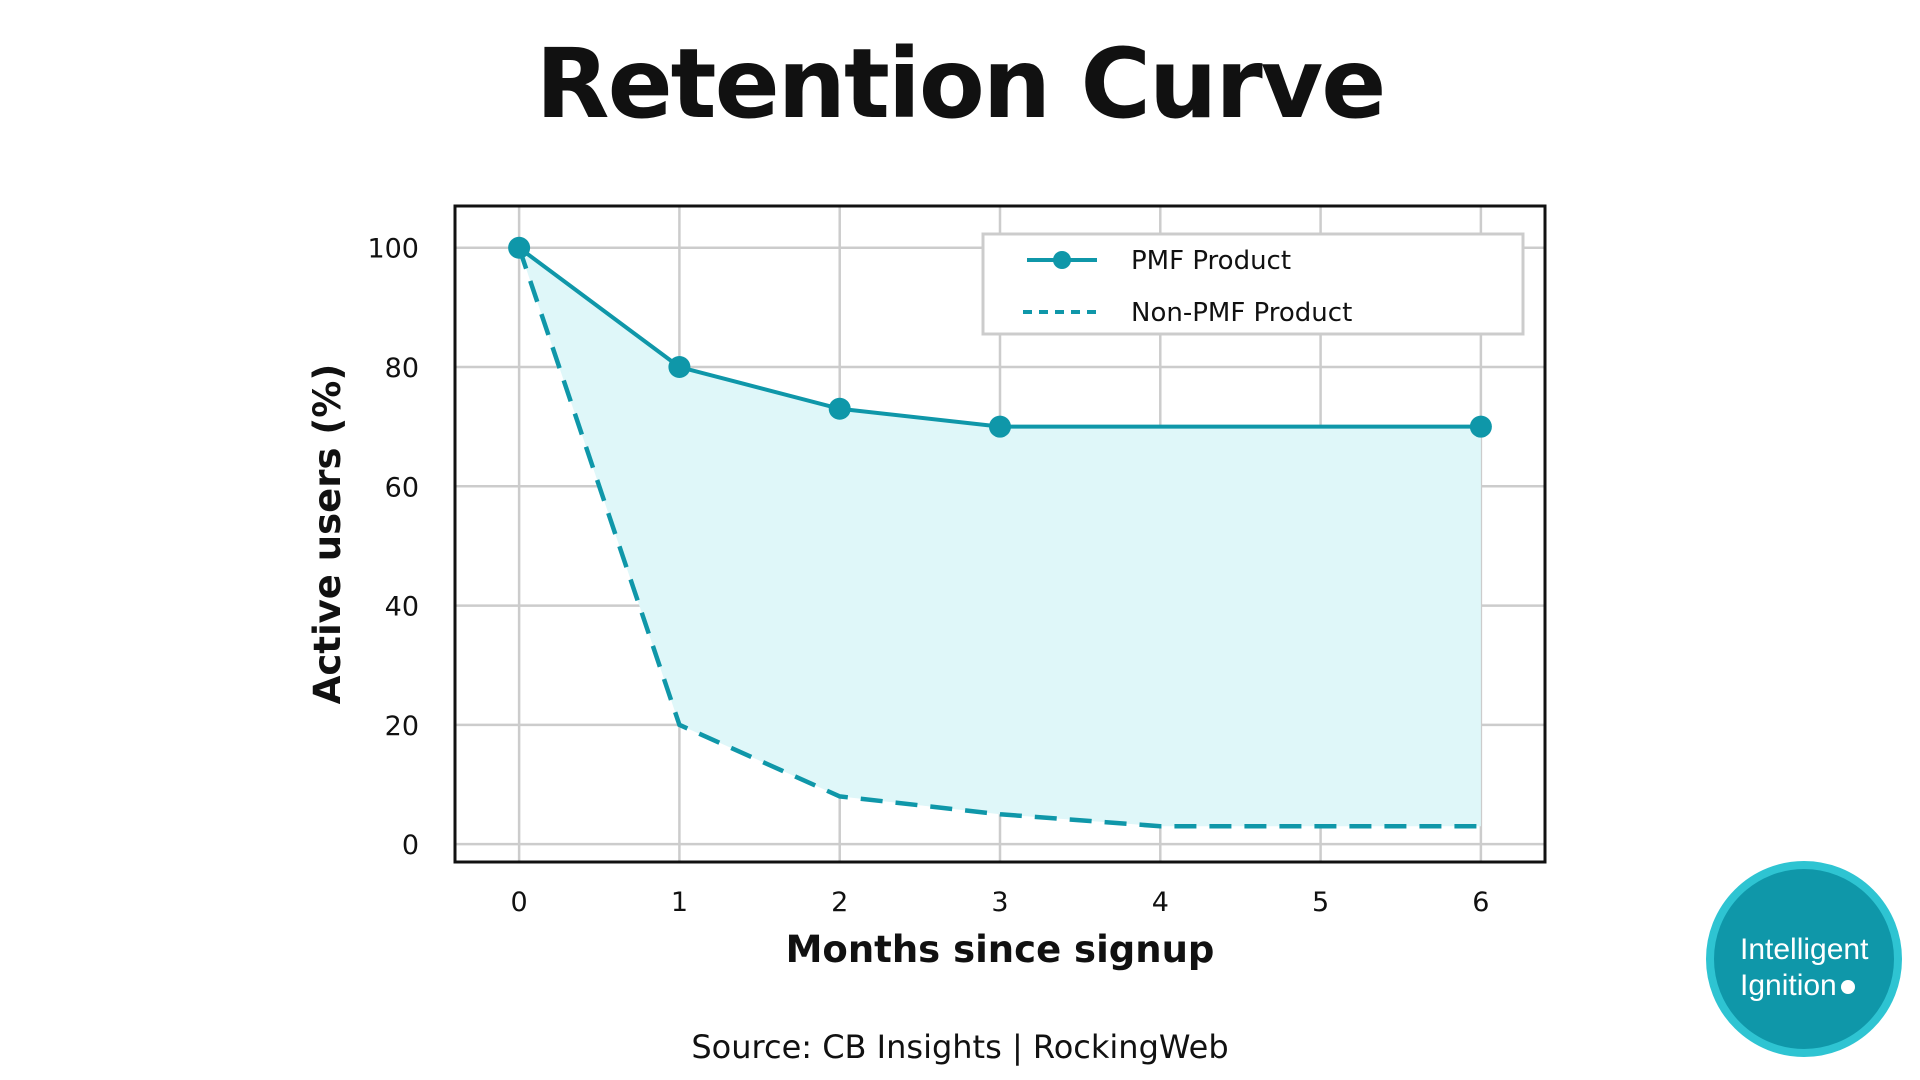  I want to click on x-tick-label-4: 4, so click(1160, 902).